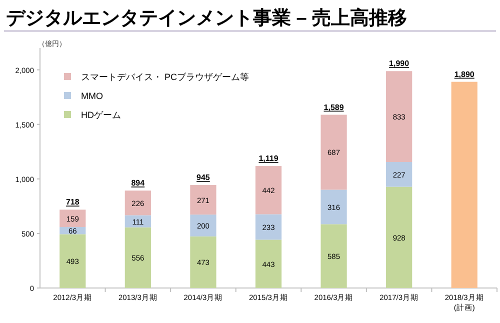  Describe the element at coordinates (399, 63) in the screenshot. I see `total-label: 1,990` at that location.